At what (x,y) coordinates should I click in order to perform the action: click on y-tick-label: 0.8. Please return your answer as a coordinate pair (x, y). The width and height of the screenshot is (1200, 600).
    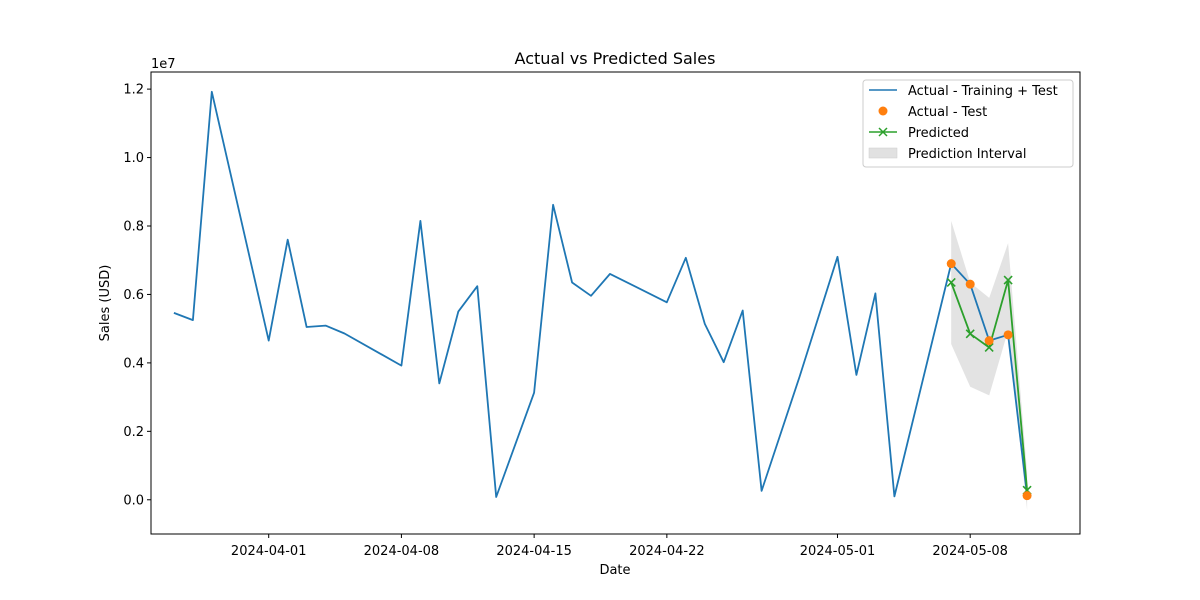
    Looking at the image, I should click on (133, 227).